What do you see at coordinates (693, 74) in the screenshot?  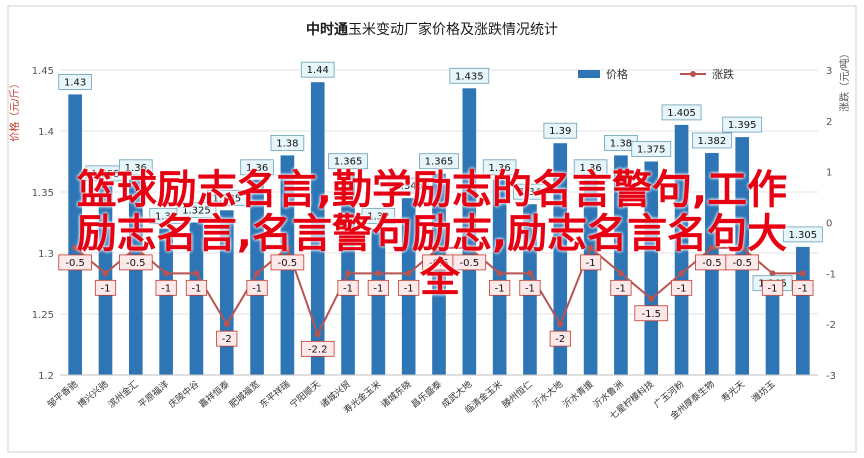 I see `legend-line-marker` at bounding box center [693, 74].